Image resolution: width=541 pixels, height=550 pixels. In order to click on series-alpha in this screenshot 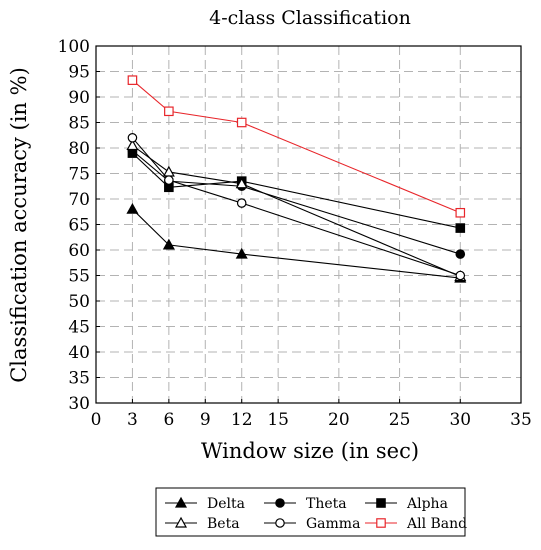, I will do `click(296, 190)`.